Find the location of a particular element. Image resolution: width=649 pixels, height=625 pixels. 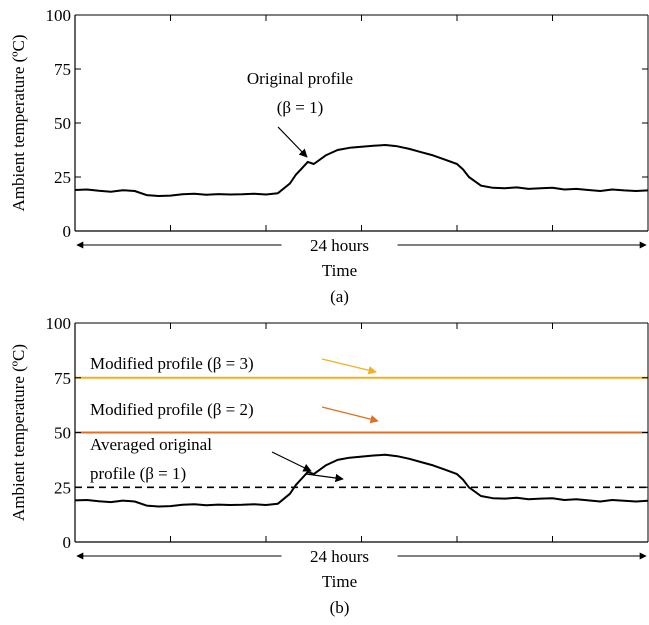

annotation-text: (β = 1) is located at coordinates (300, 107).